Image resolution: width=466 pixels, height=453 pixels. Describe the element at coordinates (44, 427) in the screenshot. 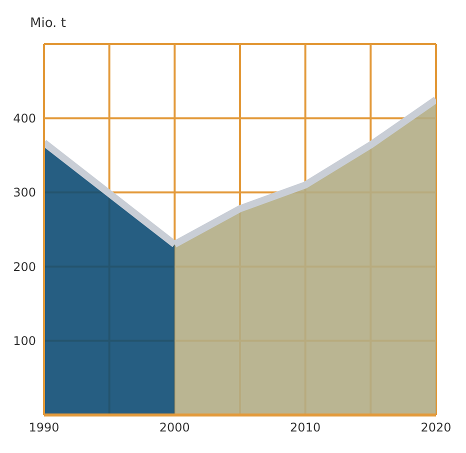

I see `x-tick-label: 1990` at that location.